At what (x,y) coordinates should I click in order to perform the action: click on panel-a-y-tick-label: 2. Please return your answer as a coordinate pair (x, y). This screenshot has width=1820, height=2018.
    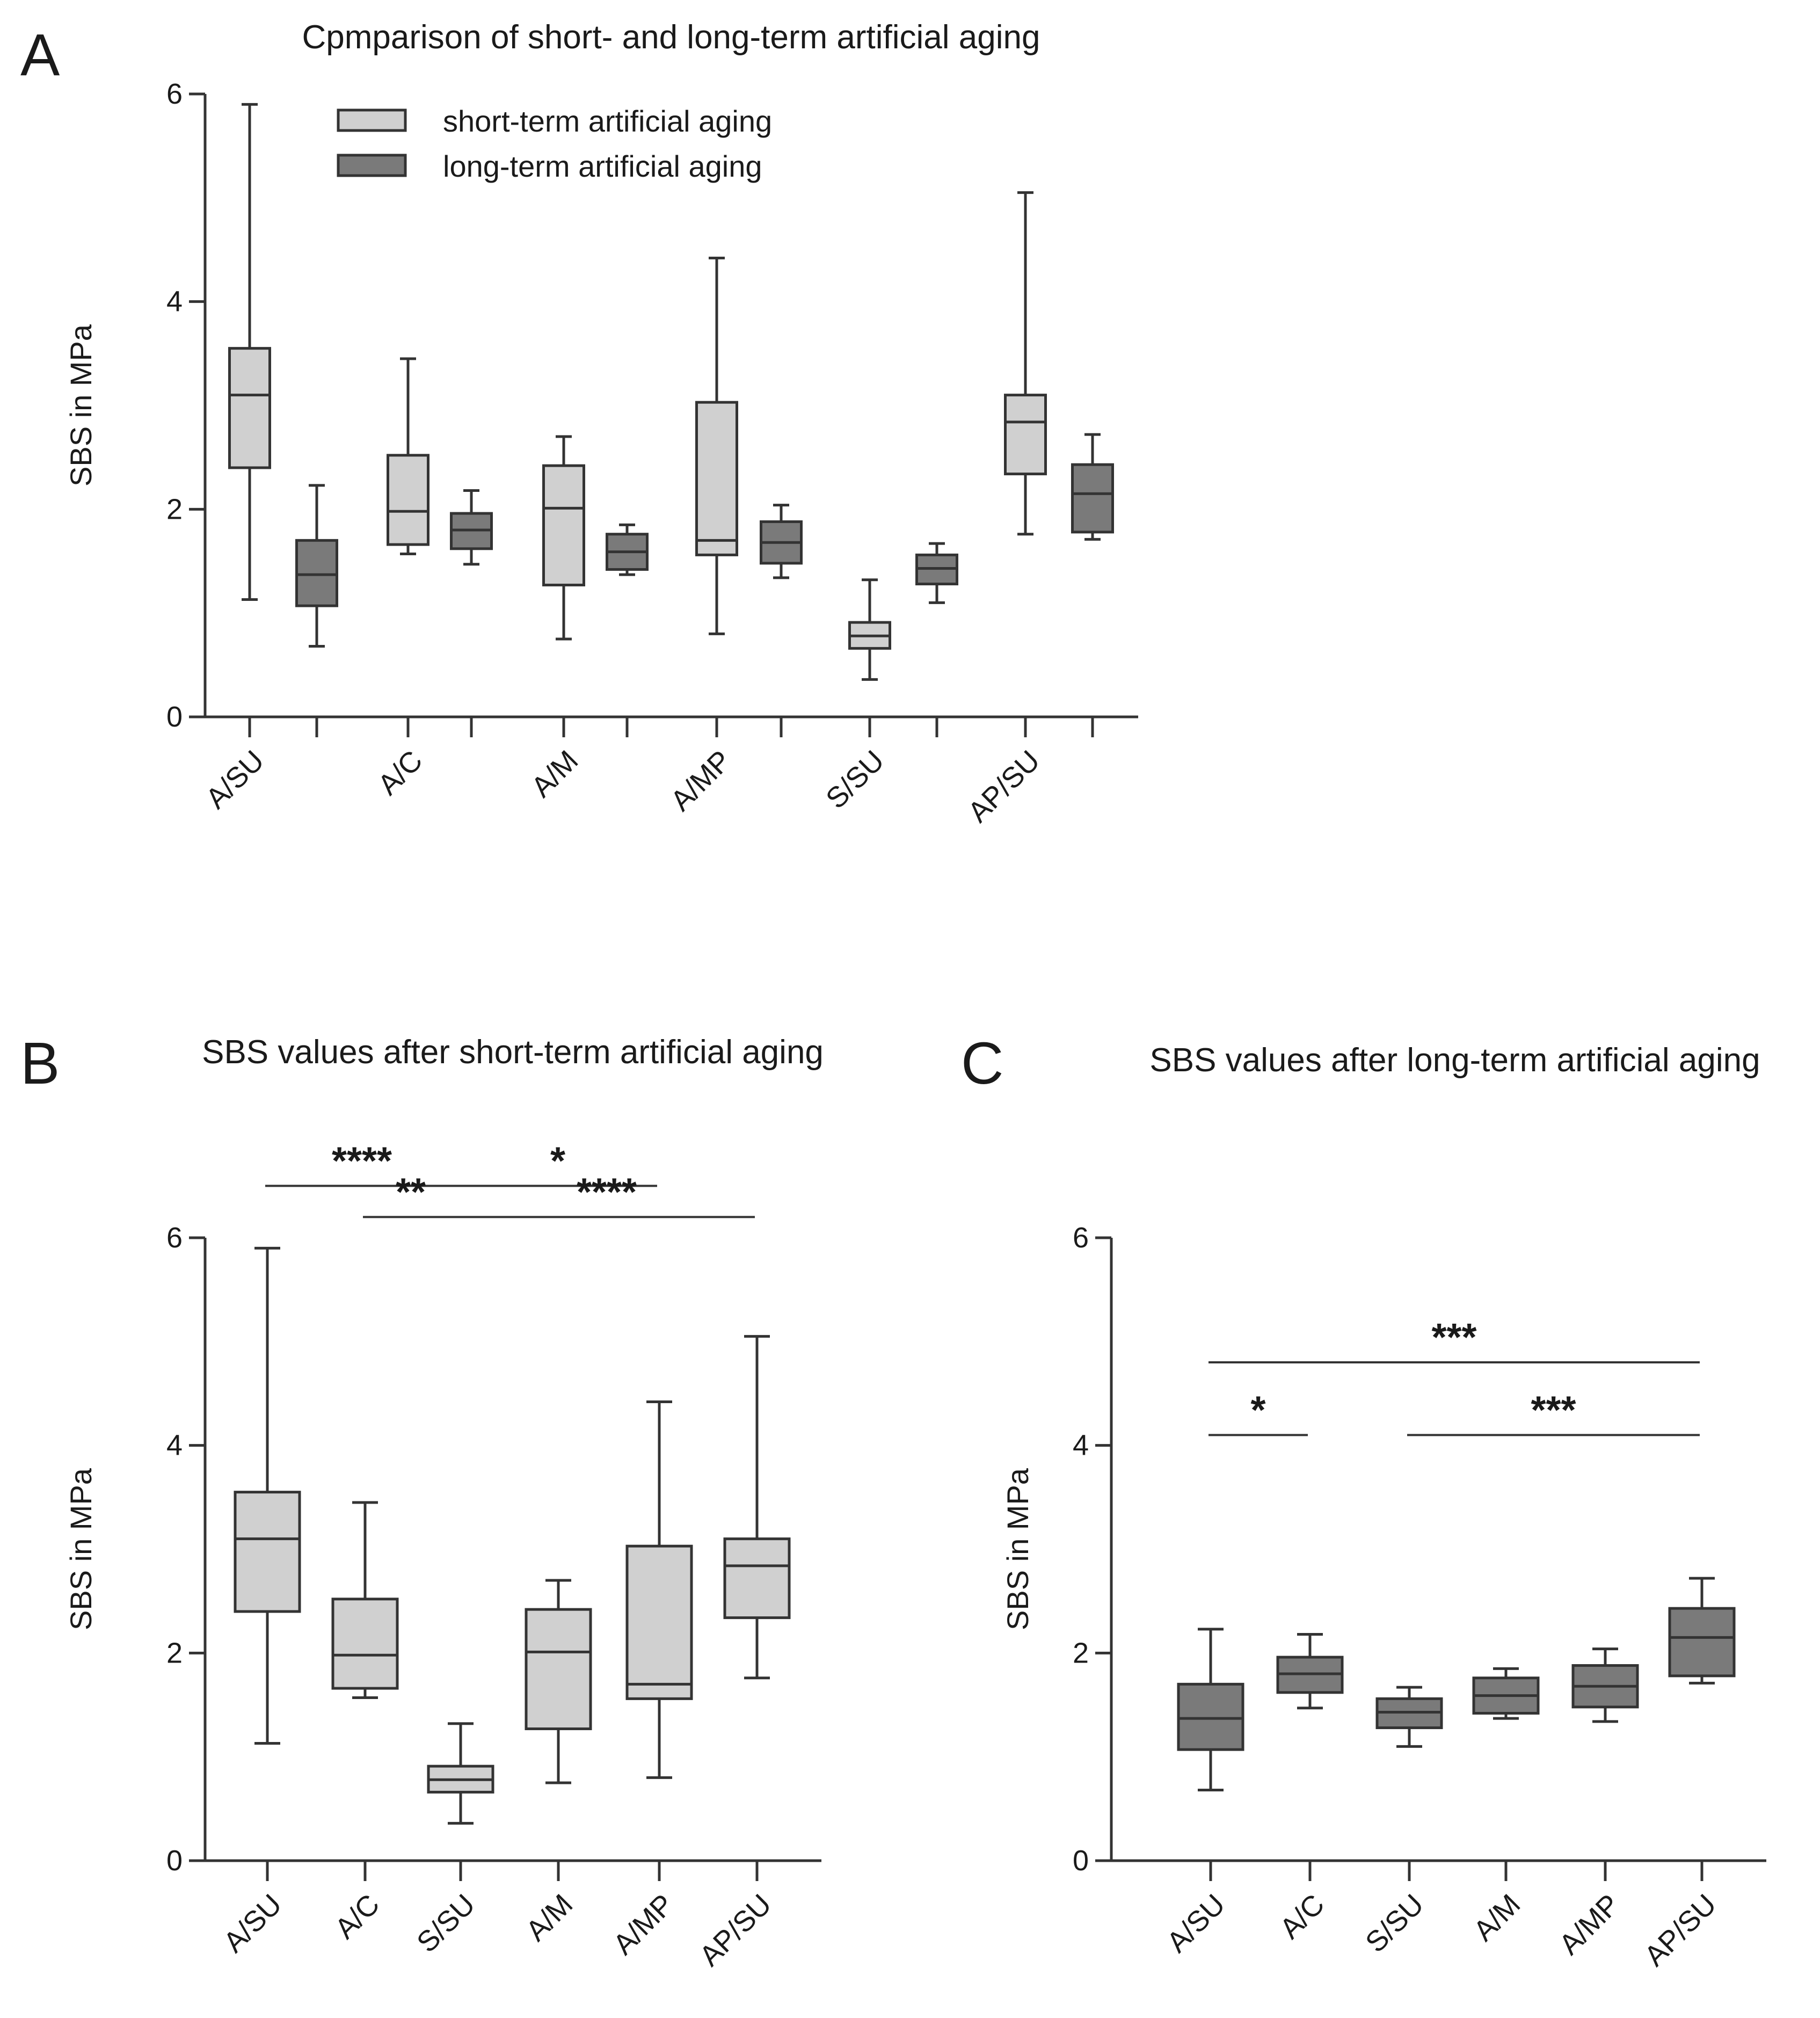
    Looking at the image, I should click on (175, 509).